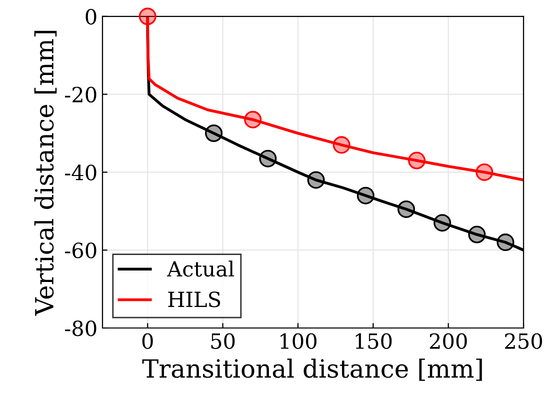  Describe the element at coordinates (298, 341) in the screenshot. I see `x-tick-label: 100` at that location.